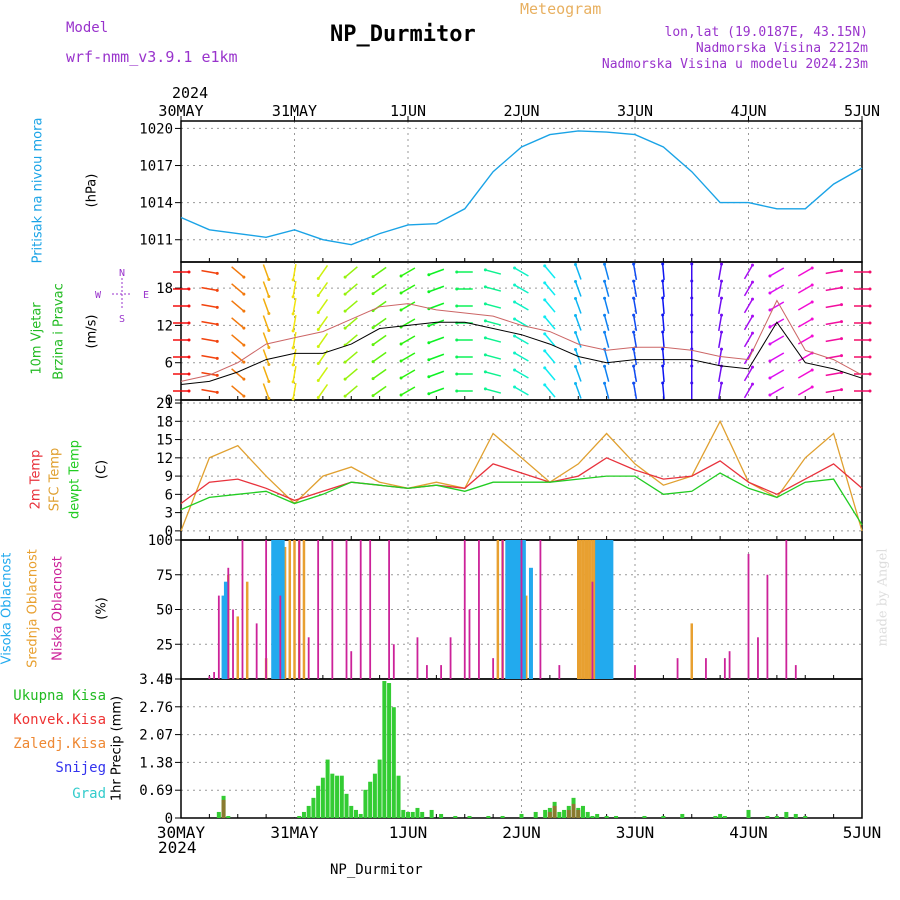 The image size is (900, 900). What do you see at coordinates (169, 514) in the screenshot?
I see `y-tick-label: 3` at bounding box center [169, 514].